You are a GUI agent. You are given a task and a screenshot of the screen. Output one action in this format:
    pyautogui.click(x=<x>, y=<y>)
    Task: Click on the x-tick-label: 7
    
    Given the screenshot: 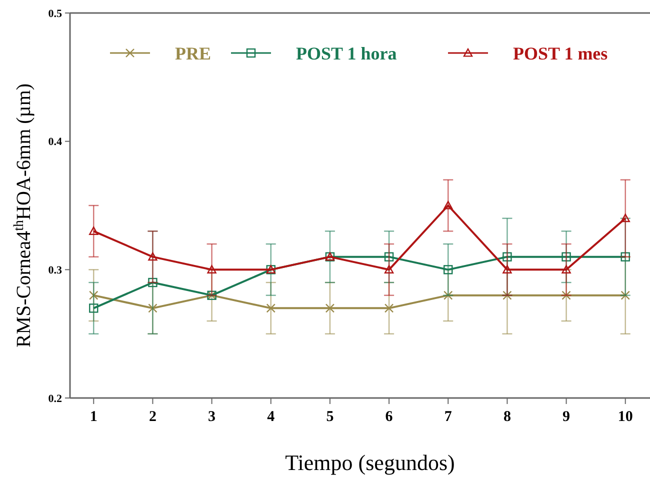 What is the action you would take?
    pyautogui.click(x=448, y=417)
    